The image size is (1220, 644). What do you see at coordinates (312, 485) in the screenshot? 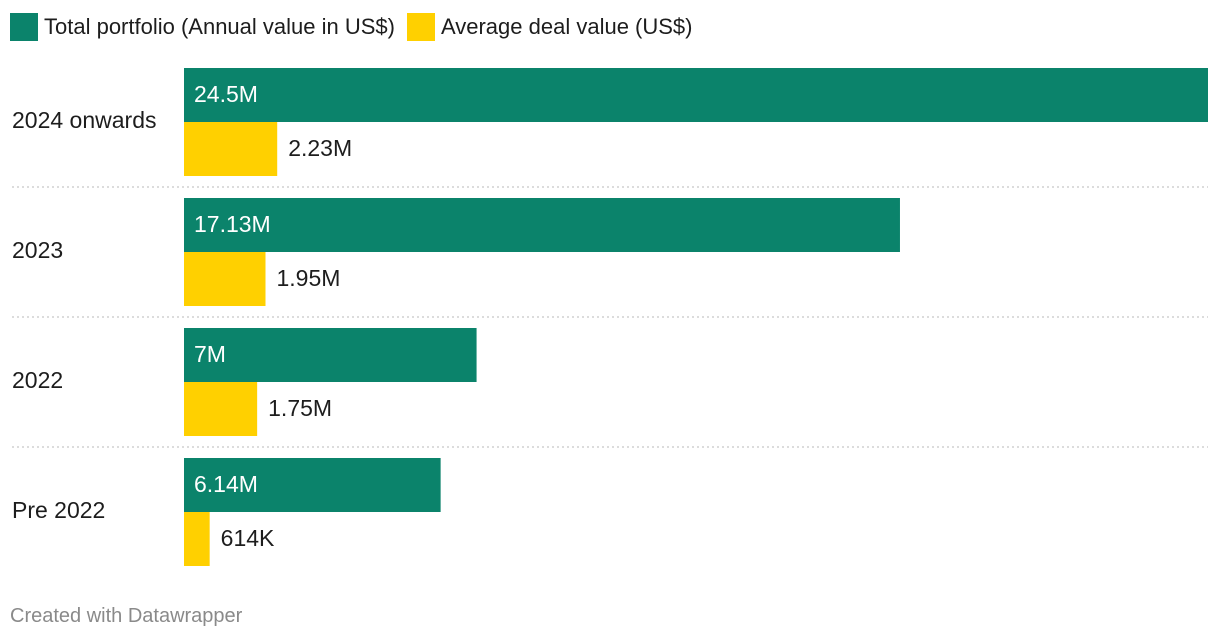
I see `bar-total-pre-2022` at bounding box center [312, 485].